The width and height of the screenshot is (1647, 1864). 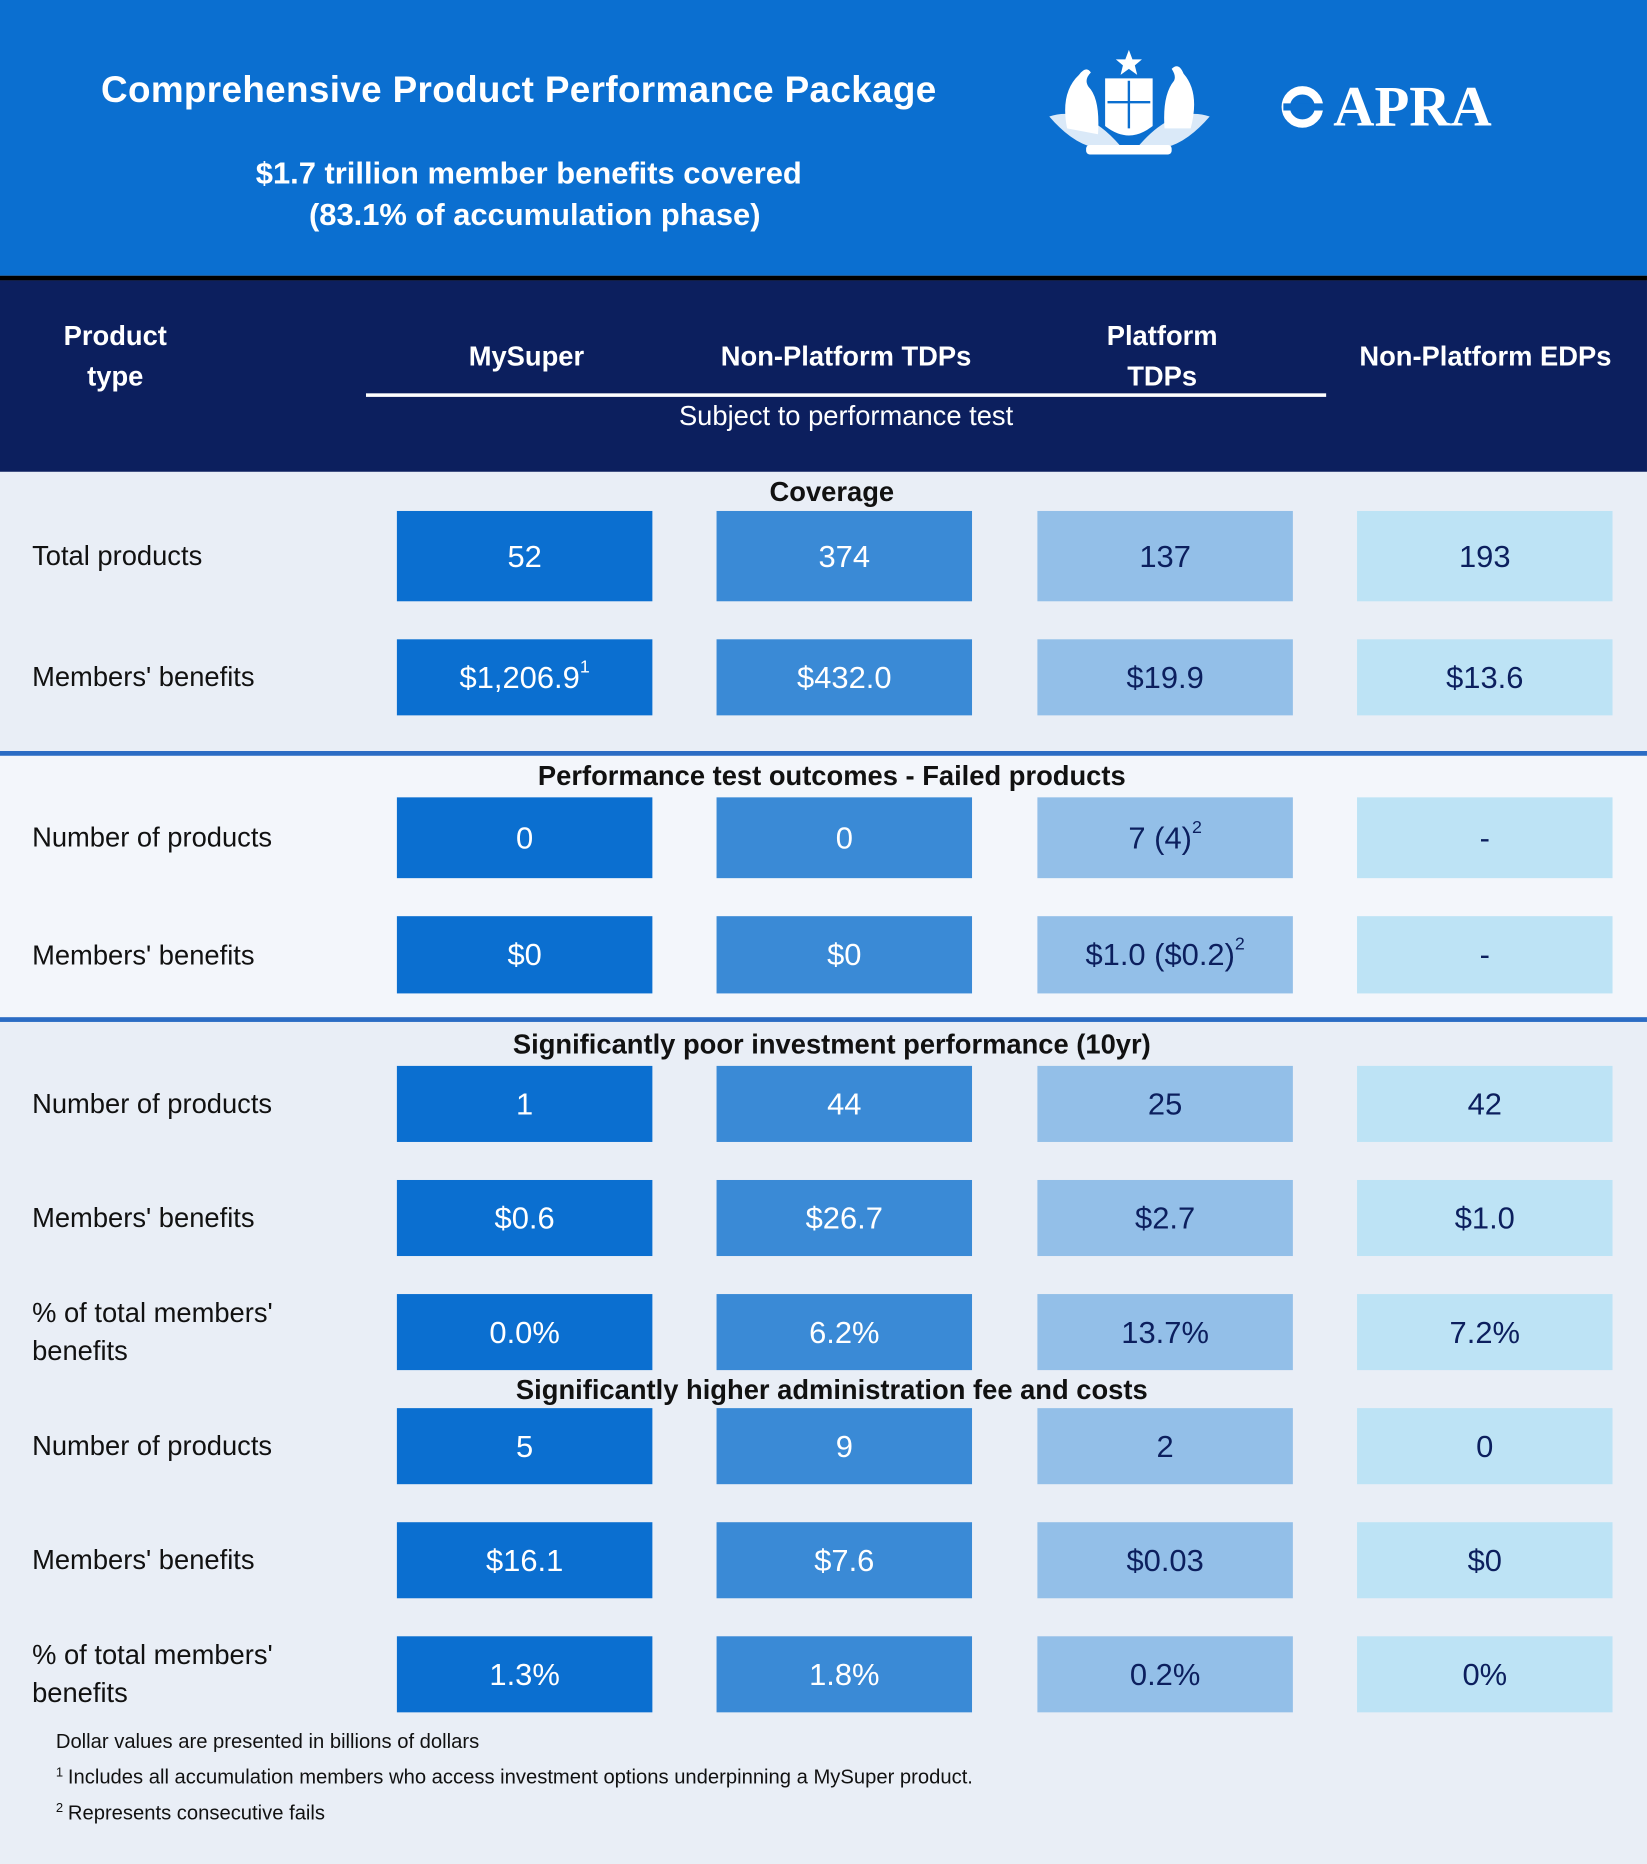 I want to click on header-band, so click(x=823, y=138).